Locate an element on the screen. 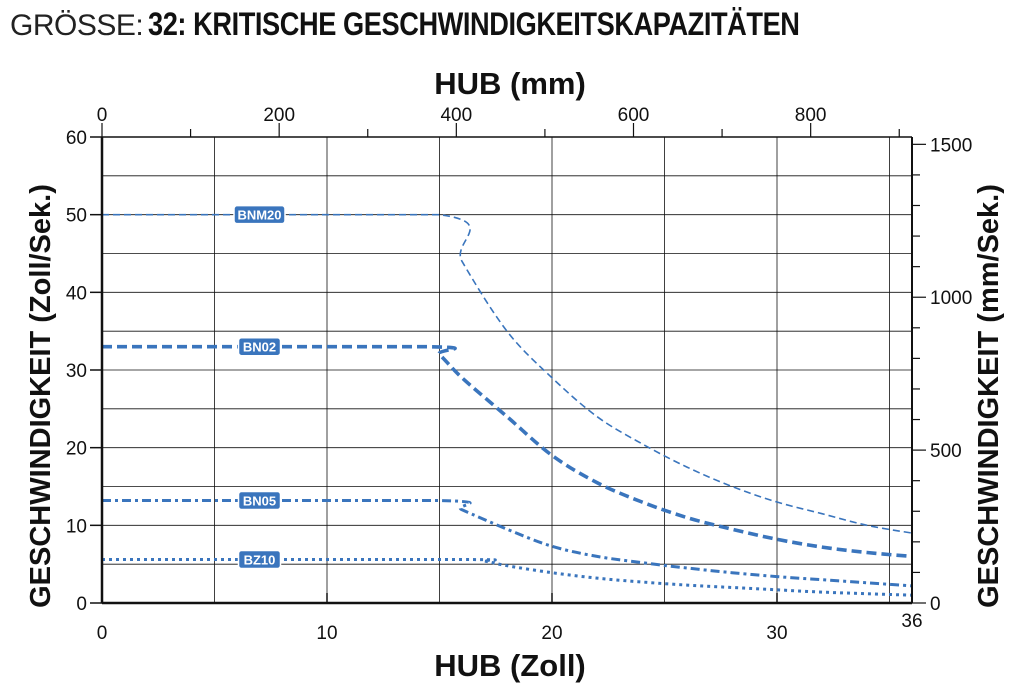 This screenshot has height=695, width=1024. x2-tick-label: 800 is located at coordinates (811, 115).